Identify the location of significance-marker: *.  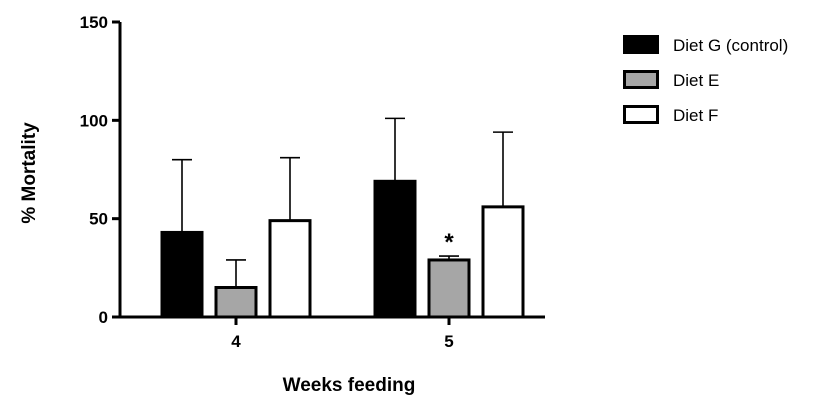
(449, 242).